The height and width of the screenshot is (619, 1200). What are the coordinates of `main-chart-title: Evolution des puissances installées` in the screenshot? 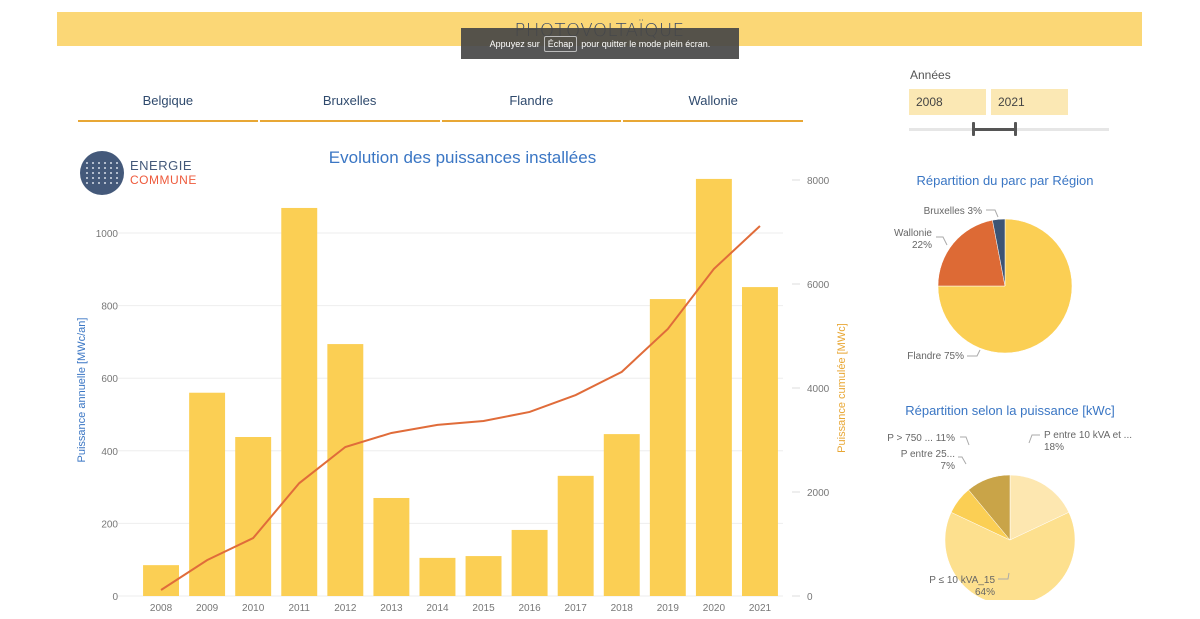 It's located at (462, 157).